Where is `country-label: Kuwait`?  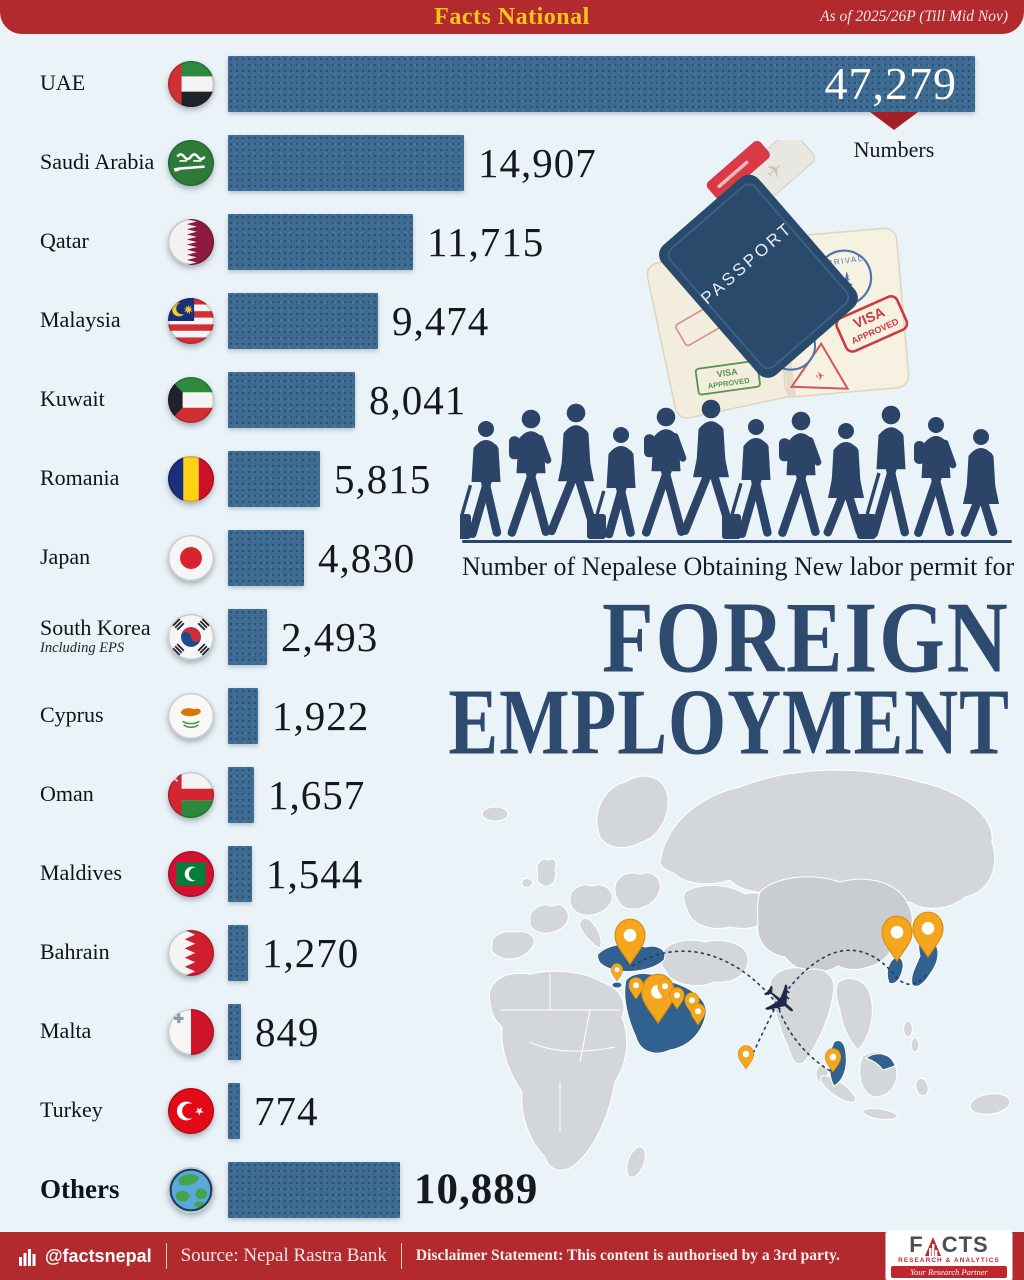 country-label: Kuwait is located at coordinates (72, 399).